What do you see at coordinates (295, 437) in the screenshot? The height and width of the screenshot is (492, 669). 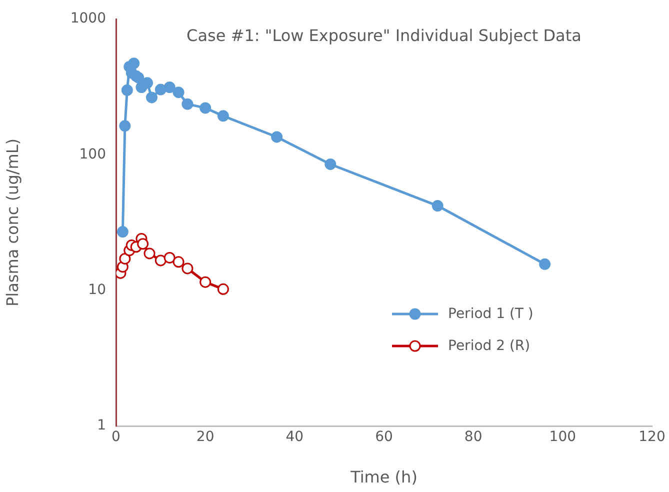 I see `x-tick-label: 40` at bounding box center [295, 437].